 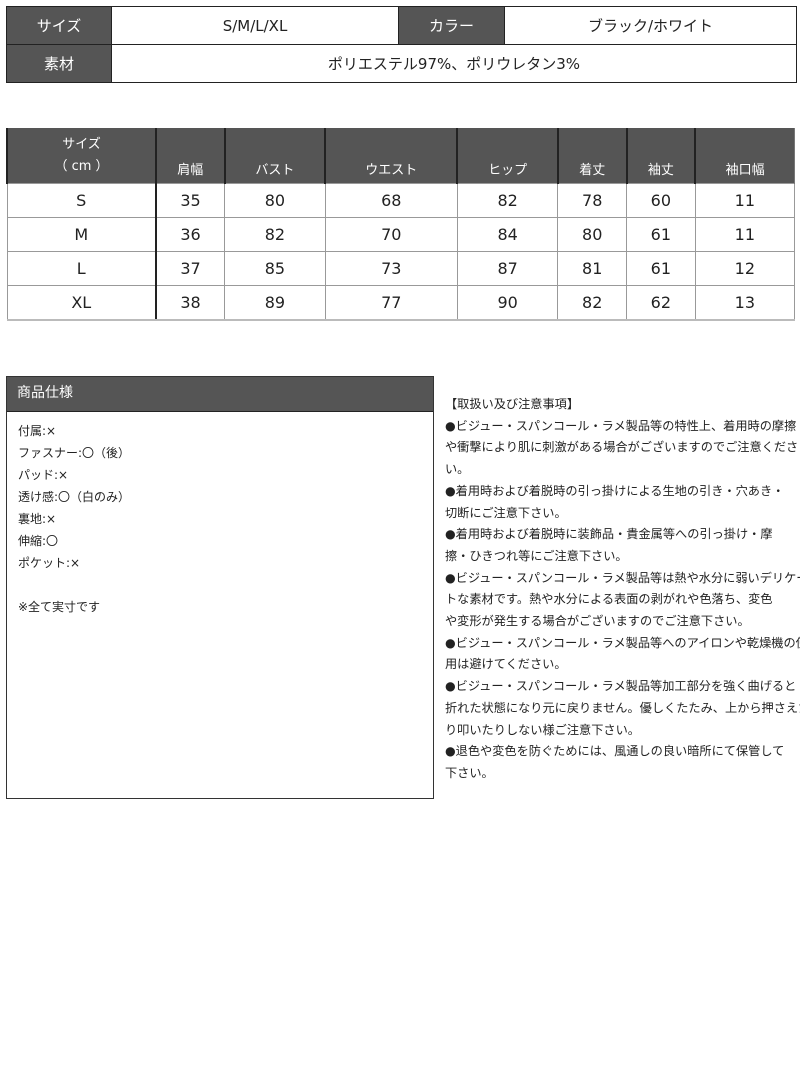 I want to click on column-header: 着丈, so click(x=592, y=156).